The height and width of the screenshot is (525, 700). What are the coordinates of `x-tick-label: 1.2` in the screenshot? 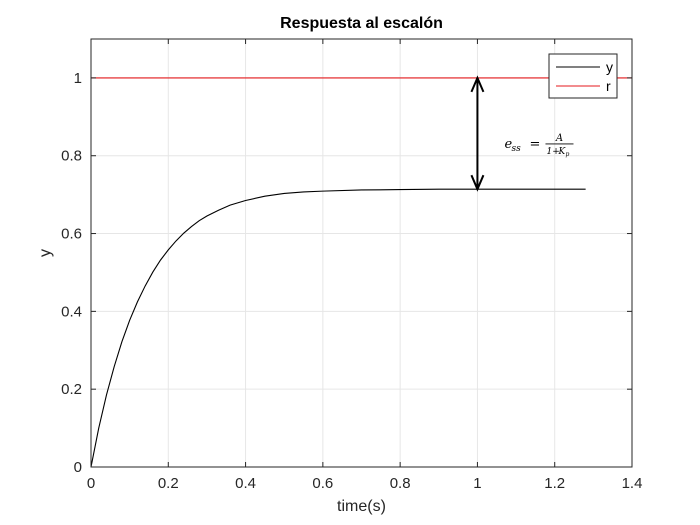 It's located at (554, 483).